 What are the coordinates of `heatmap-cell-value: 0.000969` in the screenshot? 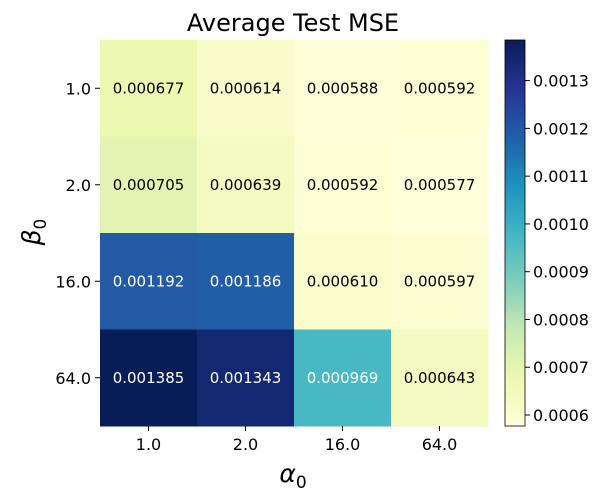 It's located at (343, 378).